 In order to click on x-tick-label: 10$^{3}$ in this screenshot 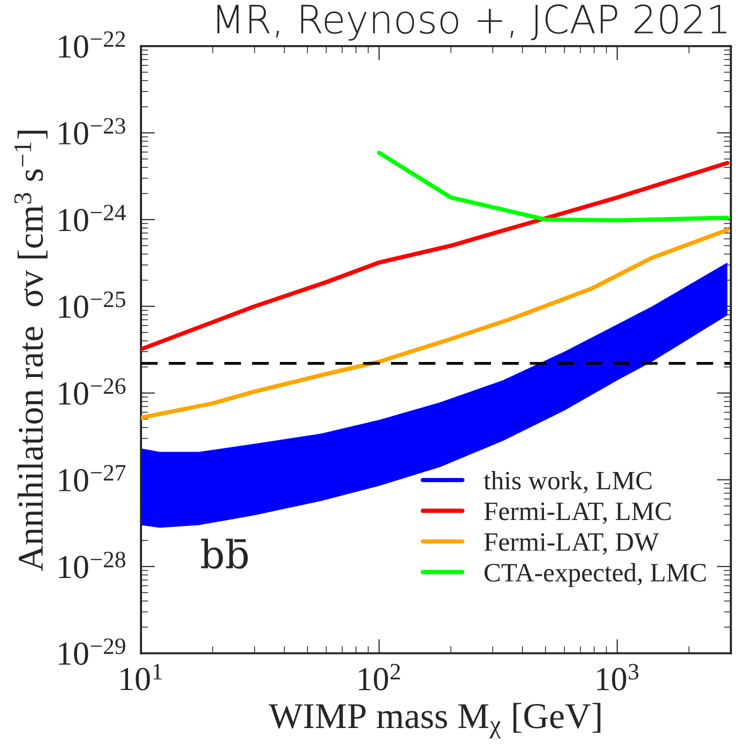, I will do `click(617, 677)`.